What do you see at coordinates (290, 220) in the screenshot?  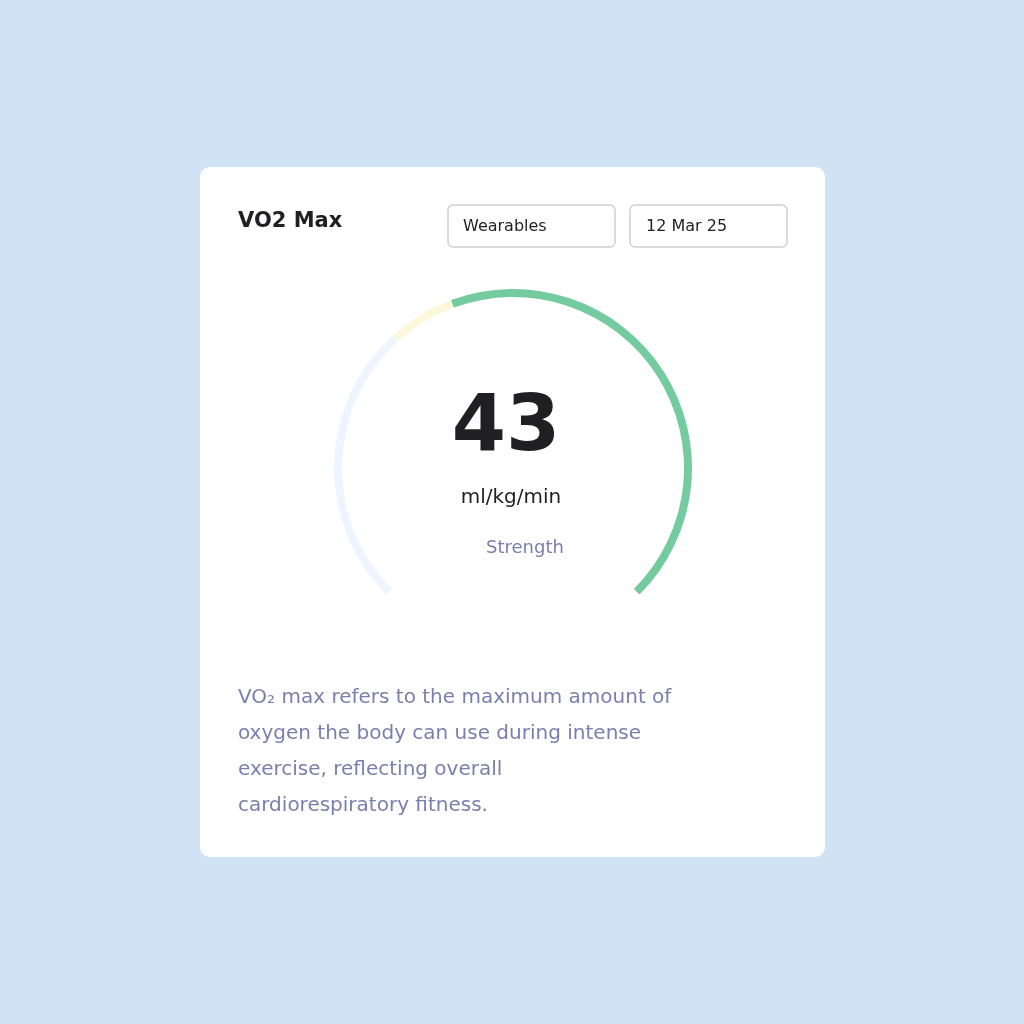 I see `chart-title: VO2 Max` at bounding box center [290, 220].